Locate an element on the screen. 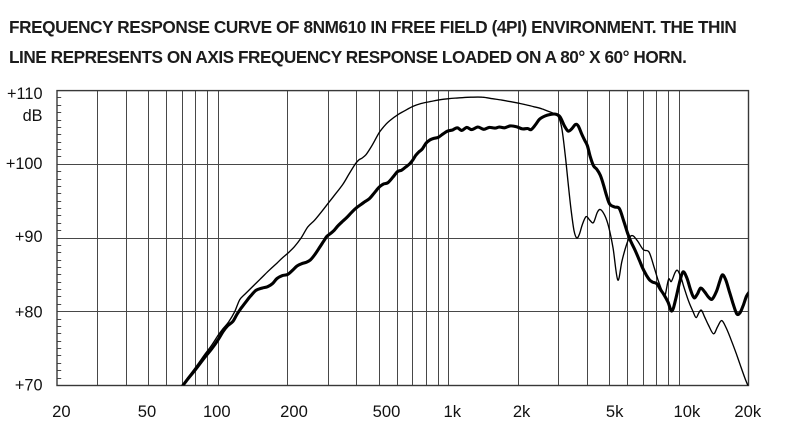  svg-text: +100 is located at coordinates (24, 164).